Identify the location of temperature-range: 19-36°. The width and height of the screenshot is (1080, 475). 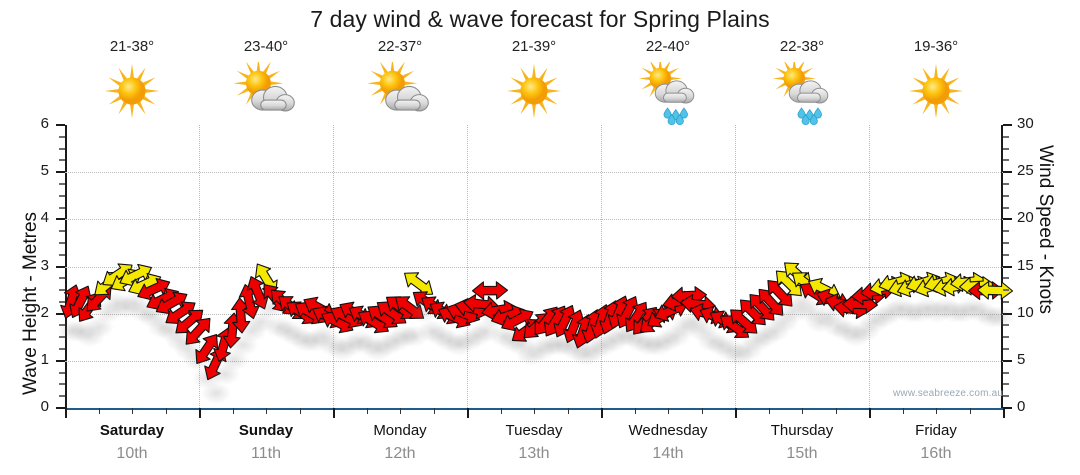
(936, 46).